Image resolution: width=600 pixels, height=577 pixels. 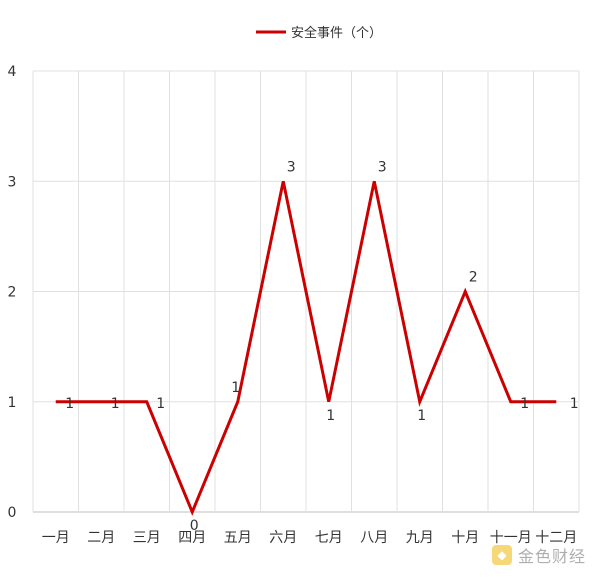 What do you see at coordinates (329, 538) in the screenshot?
I see `x-tick-label: 七月` at bounding box center [329, 538].